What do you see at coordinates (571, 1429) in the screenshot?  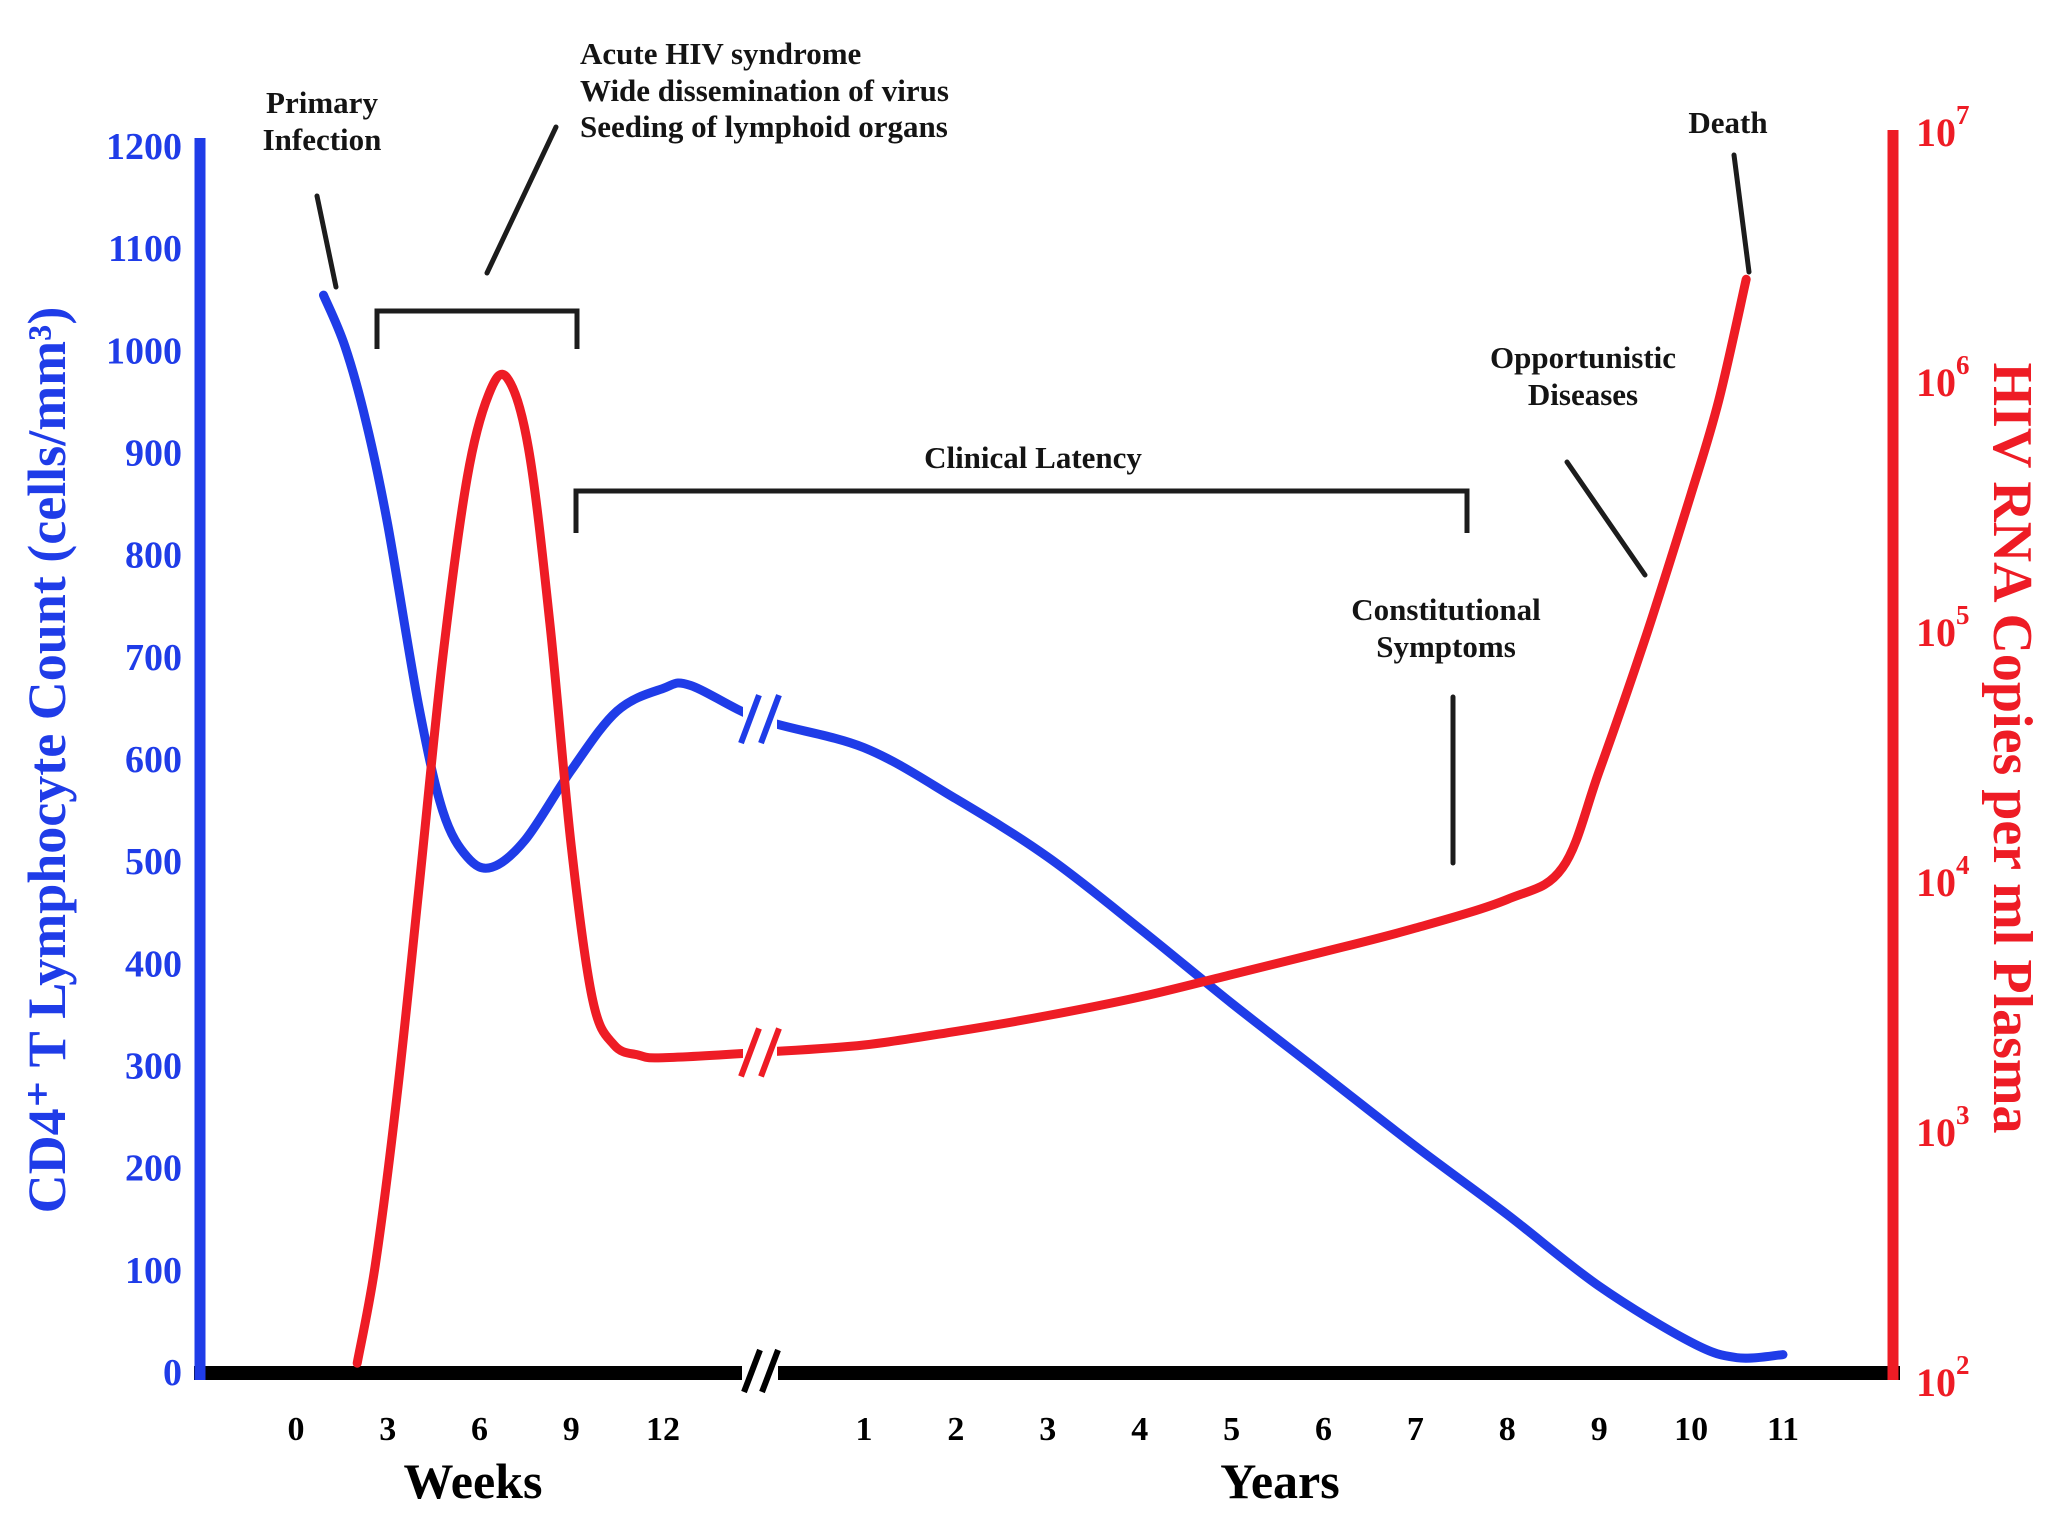 I see `week-tick-label: 9` at bounding box center [571, 1429].